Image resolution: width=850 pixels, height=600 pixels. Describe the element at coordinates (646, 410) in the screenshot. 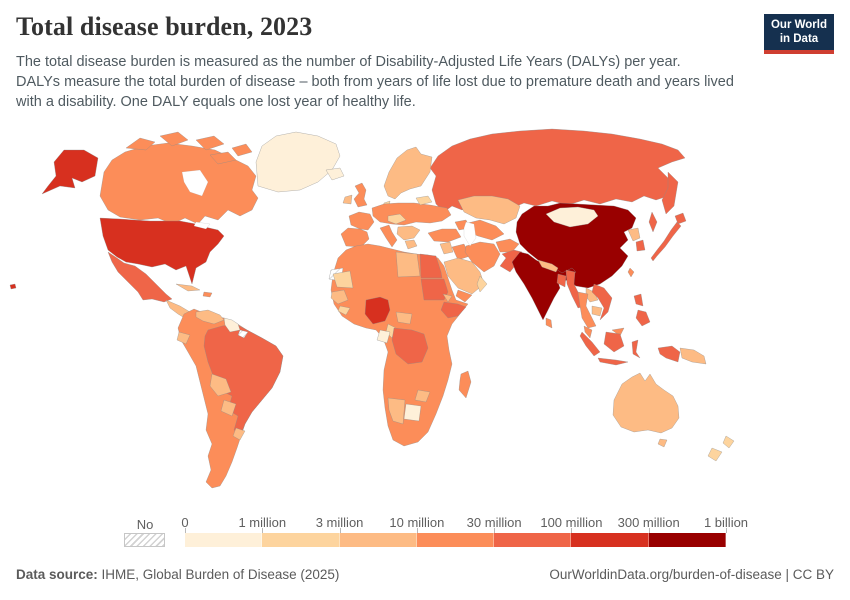

I see `country-australia` at that location.